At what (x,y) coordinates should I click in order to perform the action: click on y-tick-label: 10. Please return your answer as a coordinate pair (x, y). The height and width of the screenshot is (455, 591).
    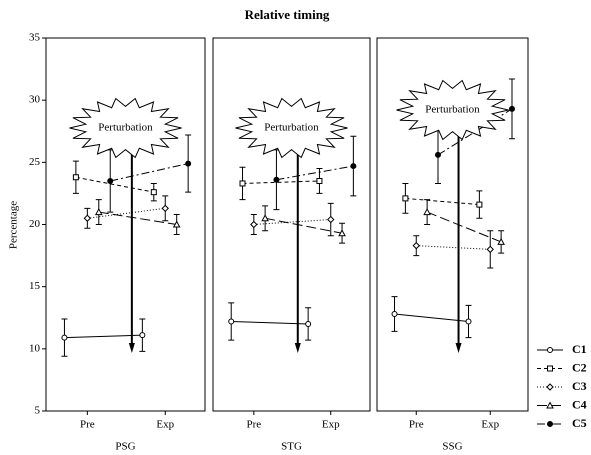
    Looking at the image, I should click on (35, 348).